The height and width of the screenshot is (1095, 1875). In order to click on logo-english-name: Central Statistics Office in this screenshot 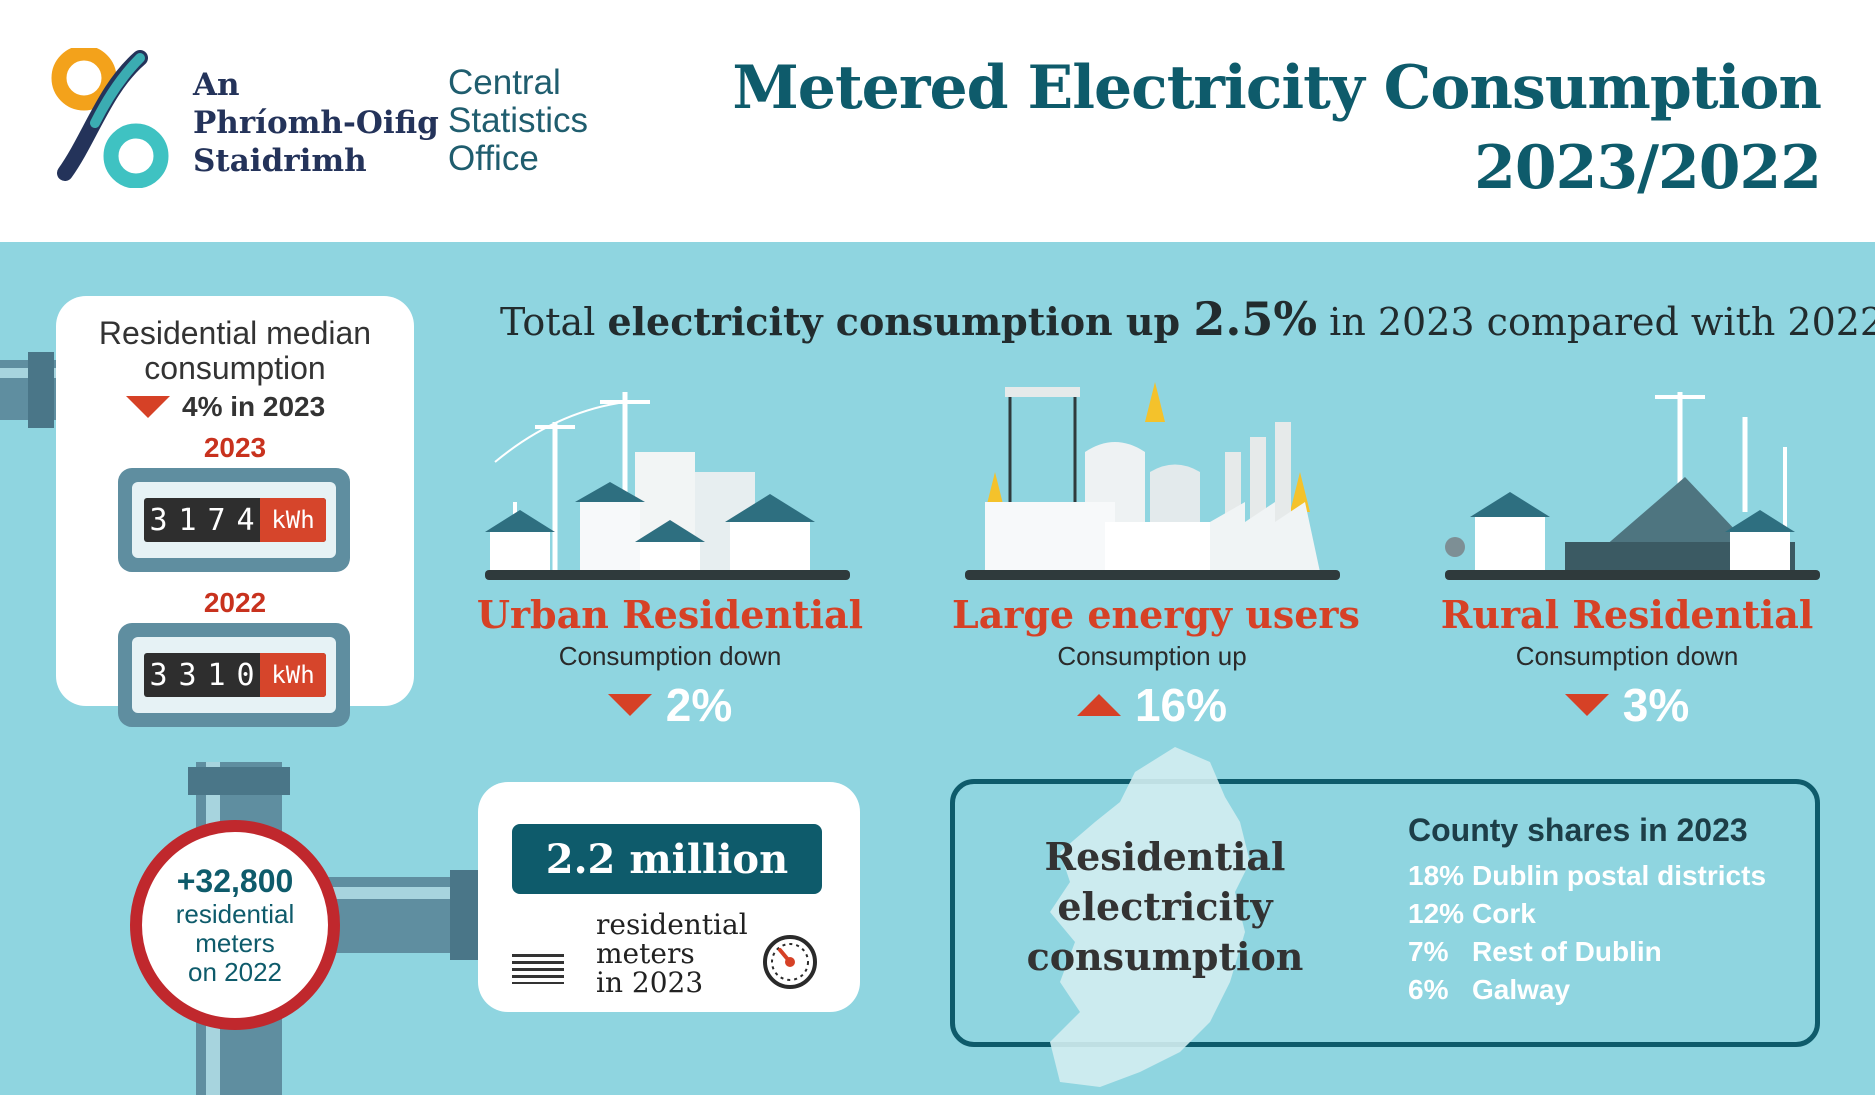, I will do `click(518, 120)`.